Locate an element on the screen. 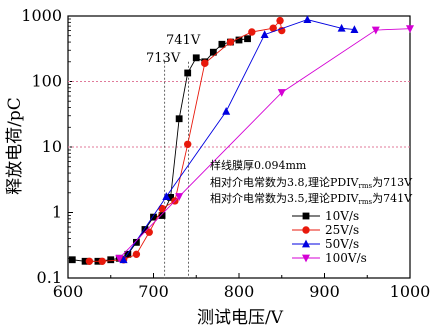 Image resolution: width=431 pixels, height=331 pixels. x-tick-label: 800 is located at coordinates (239, 291).